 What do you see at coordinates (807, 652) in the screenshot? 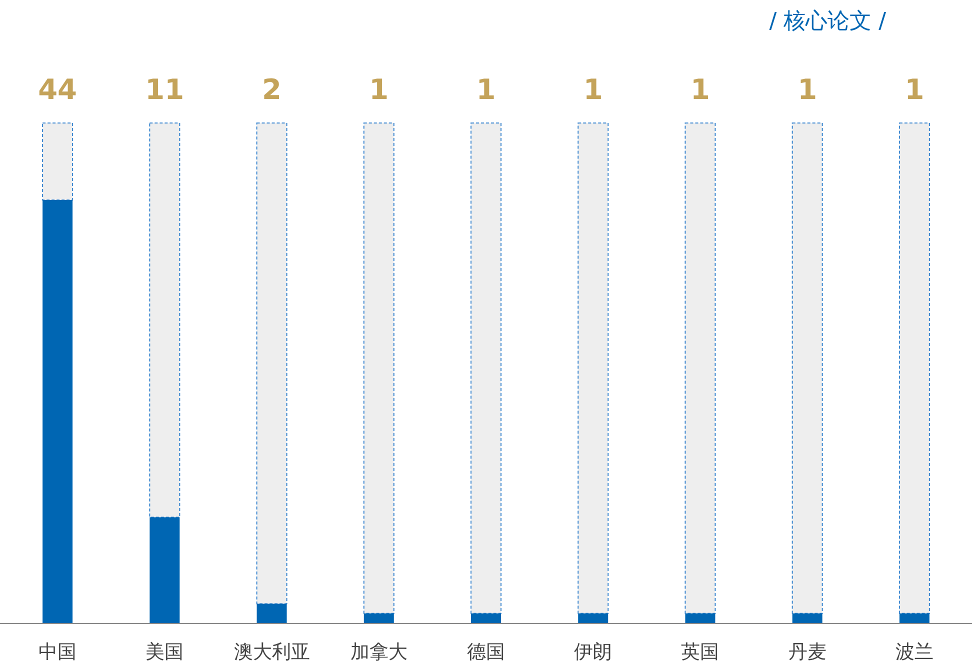
I see `xtick: 丹麦` at bounding box center [807, 652].